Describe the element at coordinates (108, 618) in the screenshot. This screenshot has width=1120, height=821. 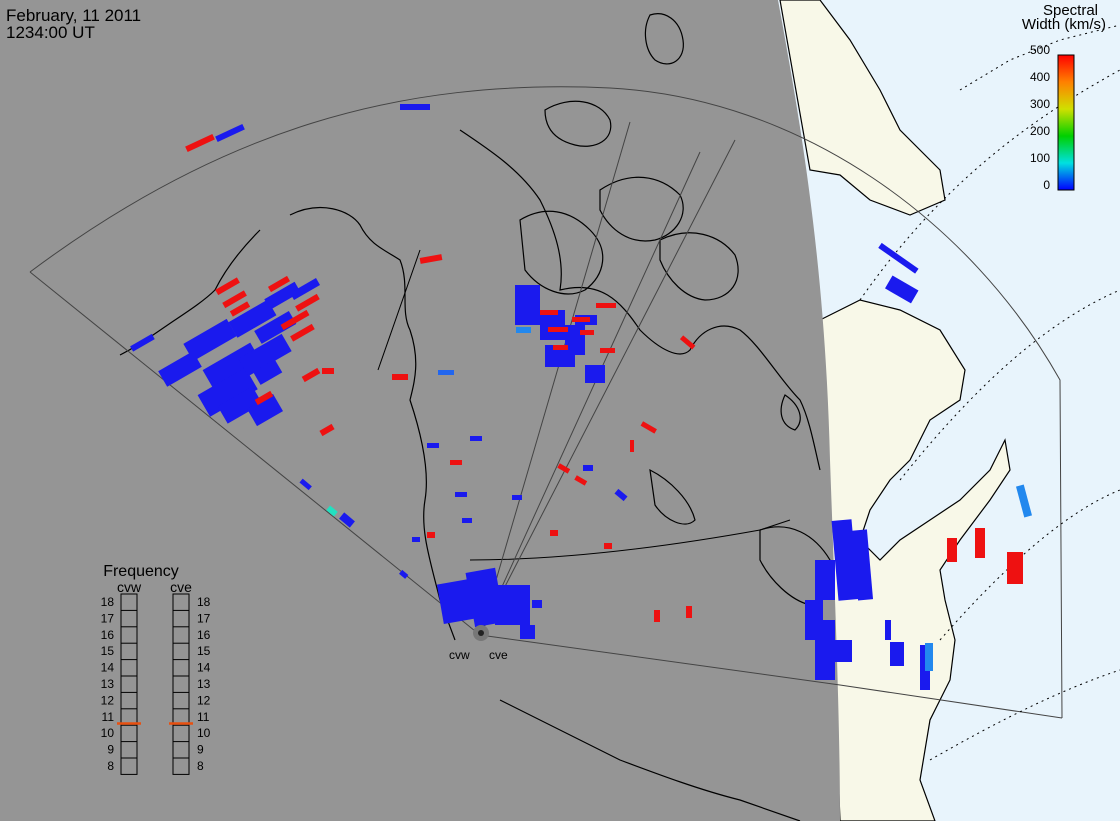
I see `frequency-west-level-17: 17` at that location.